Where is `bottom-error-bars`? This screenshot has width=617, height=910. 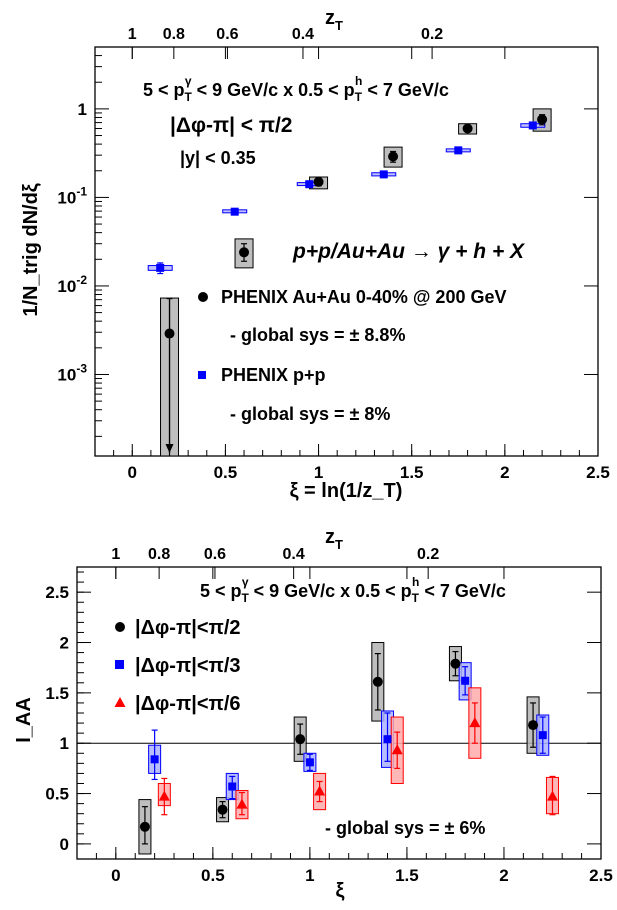
bottom-error-bars is located at coordinates (348, 747).